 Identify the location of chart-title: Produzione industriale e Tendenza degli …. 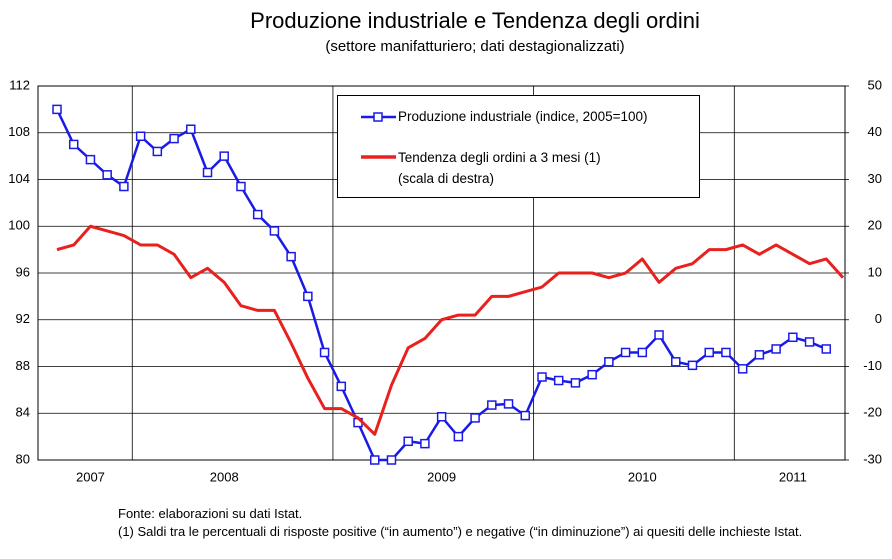
(475, 20).